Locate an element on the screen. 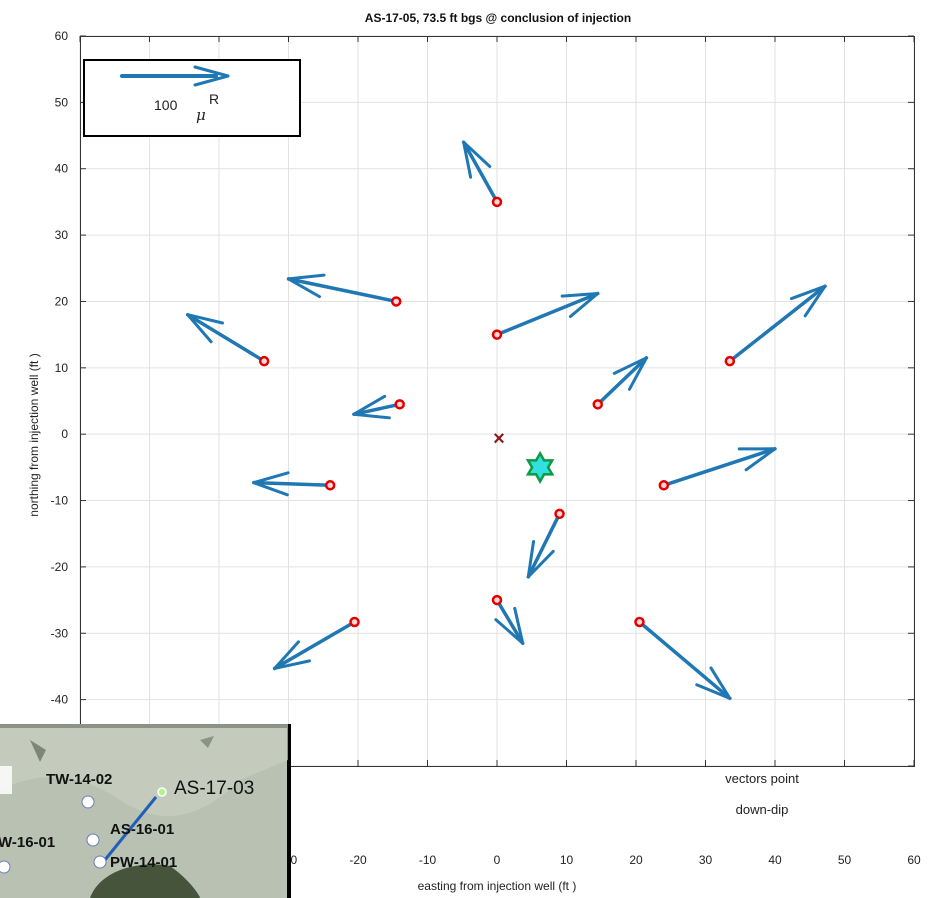  origin-marker: × is located at coordinates (499, 439).